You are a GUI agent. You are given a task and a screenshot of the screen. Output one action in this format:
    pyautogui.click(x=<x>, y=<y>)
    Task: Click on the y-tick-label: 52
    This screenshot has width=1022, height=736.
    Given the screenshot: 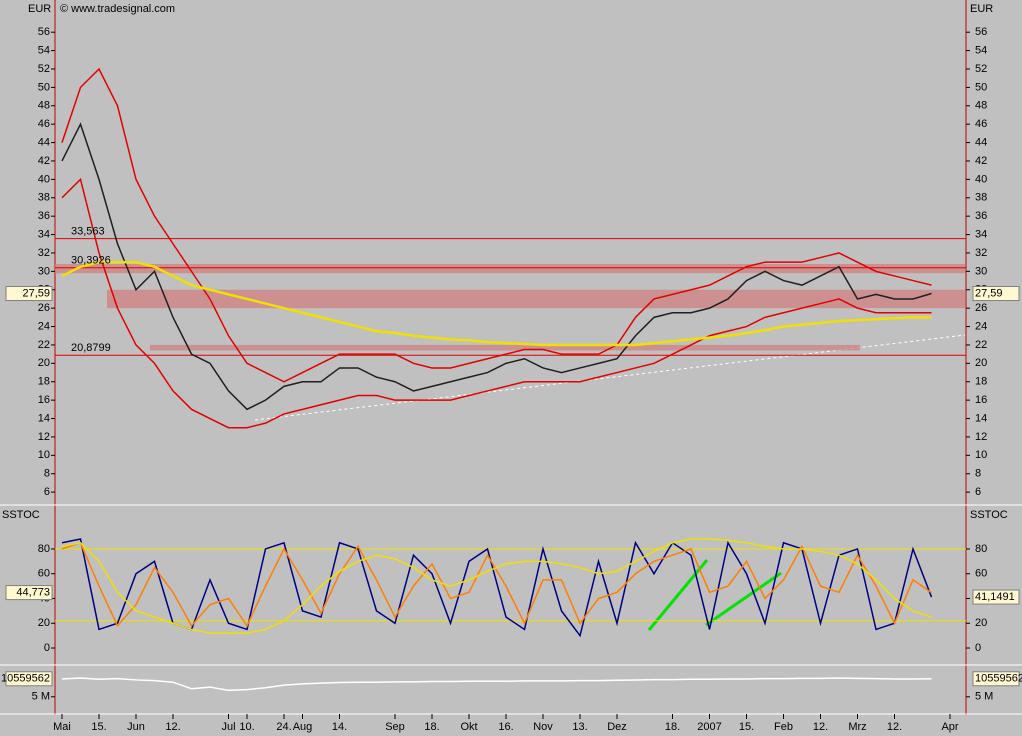 What is the action you would take?
    pyautogui.click(x=981, y=69)
    